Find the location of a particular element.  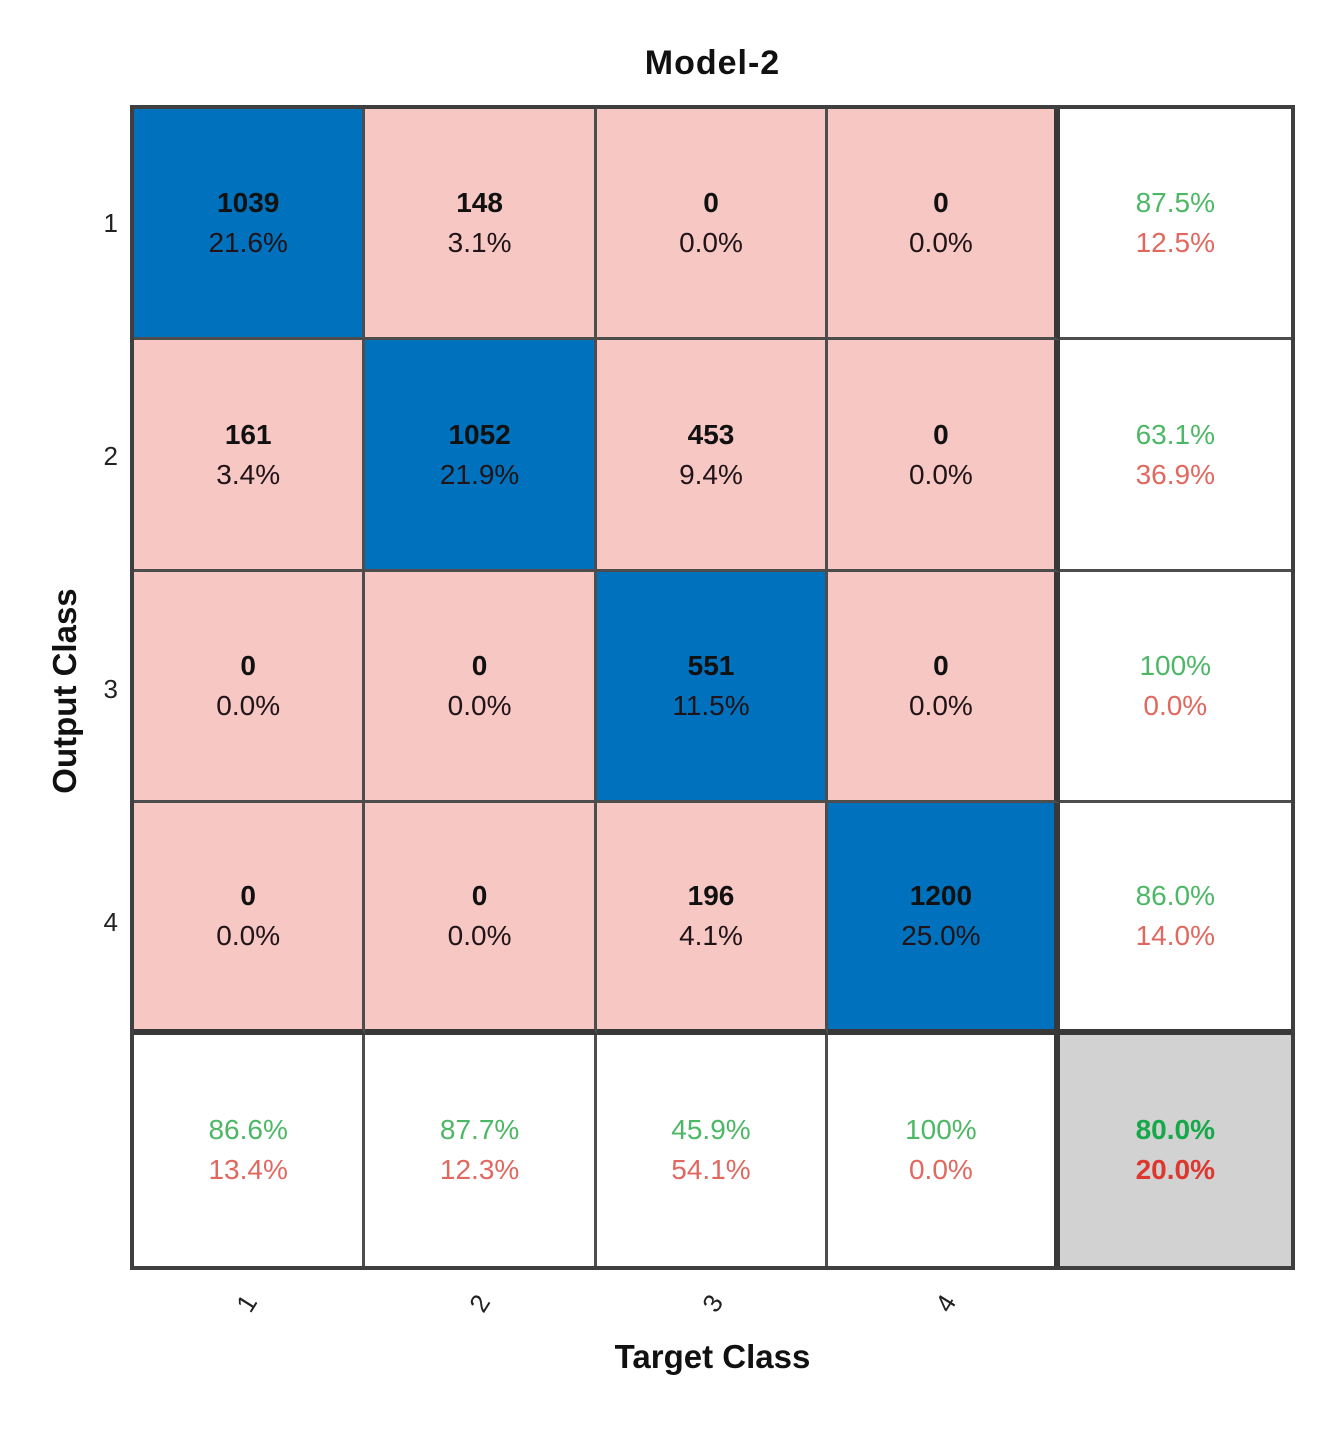

cell-r4c4: 1200 25.0% is located at coordinates (944, 919).